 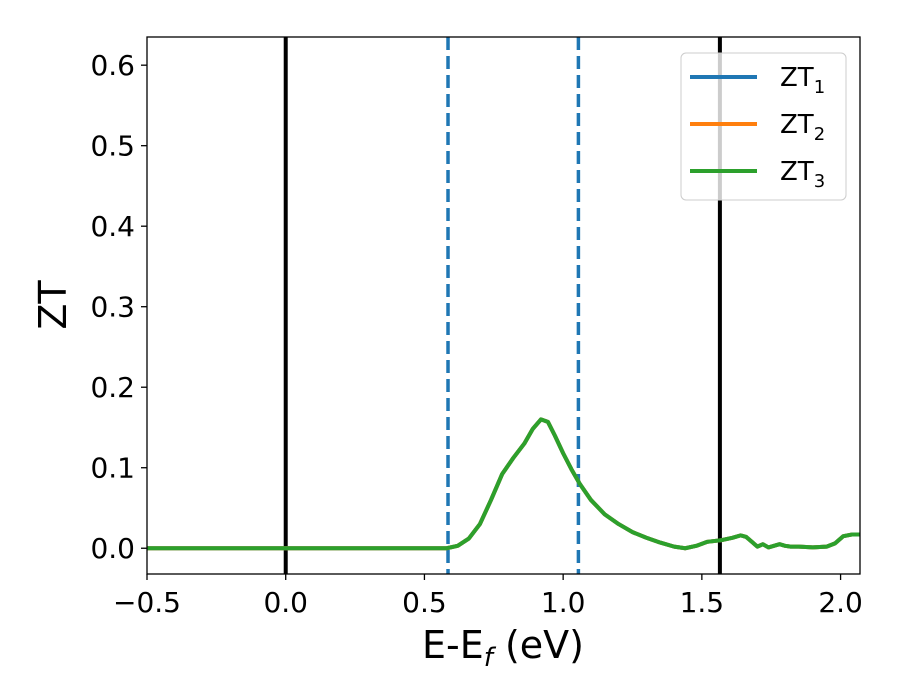 I want to click on legend-box, so click(x=763, y=126).